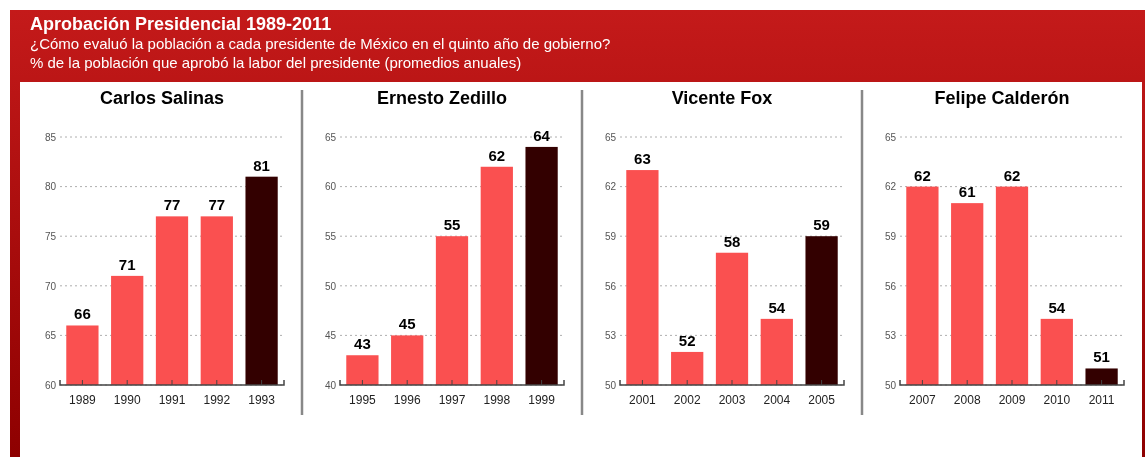  Describe the element at coordinates (50, 137) in the screenshot. I see `y-tick-label: 85` at that location.